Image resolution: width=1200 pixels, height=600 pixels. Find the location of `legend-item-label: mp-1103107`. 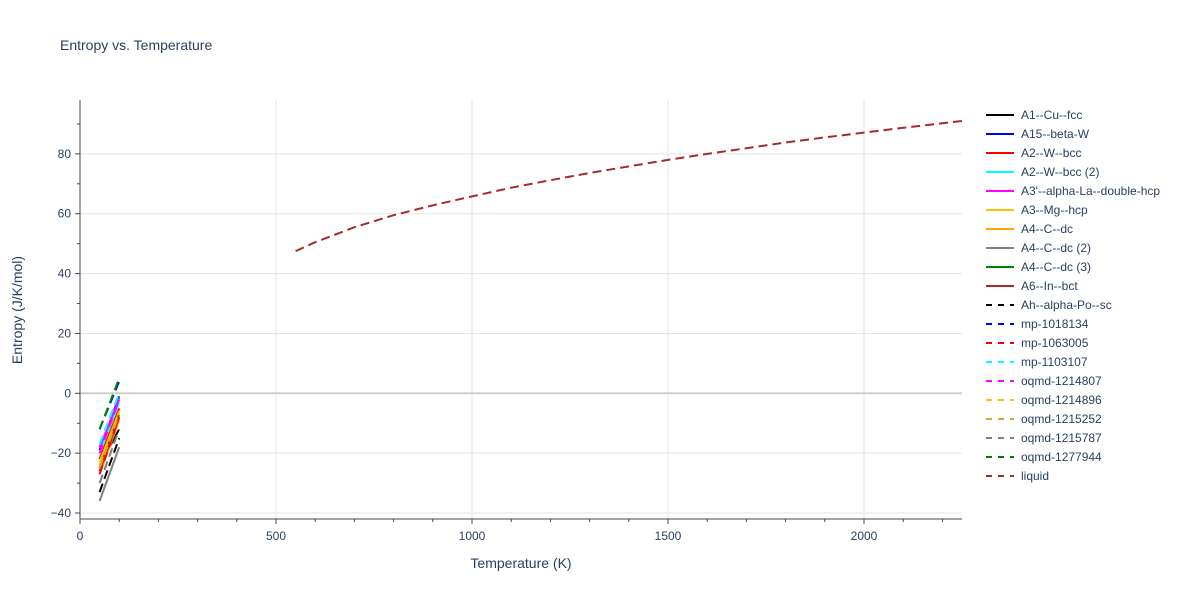

legend-item-label: mp-1103107 is located at coordinates (1054, 362).